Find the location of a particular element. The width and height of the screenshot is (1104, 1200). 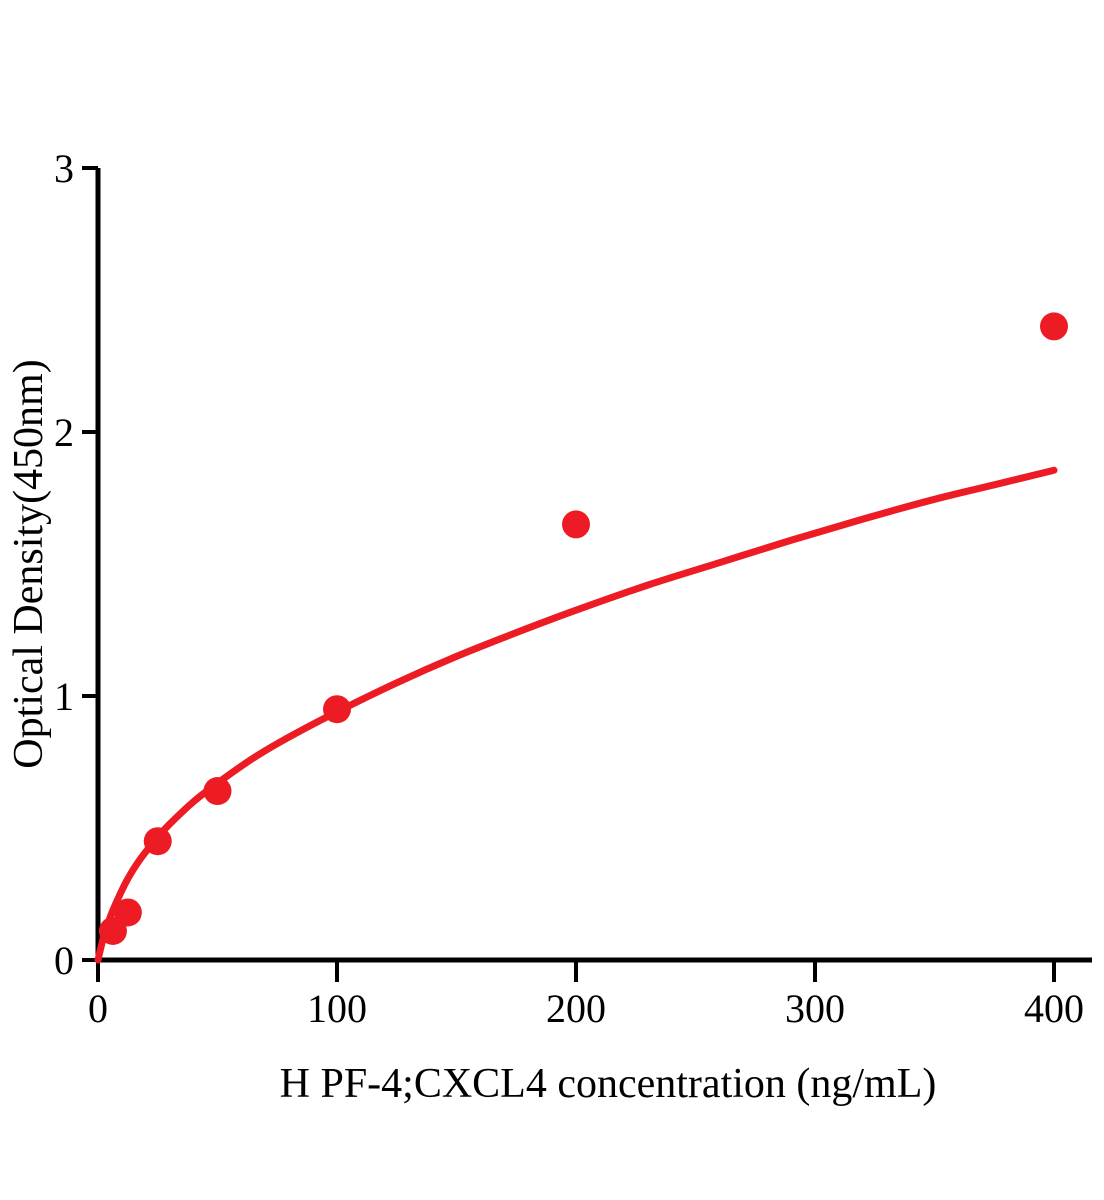

x-tick-label-0: 0 is located at coordinates (98, 1008).